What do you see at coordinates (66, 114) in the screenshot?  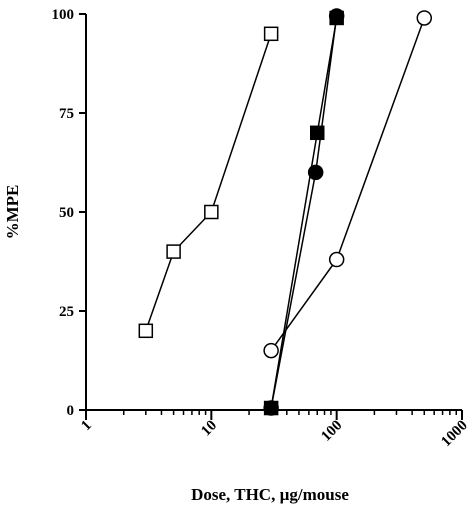 I see `y-tick-label: 75` at bounding box center [66, 114].